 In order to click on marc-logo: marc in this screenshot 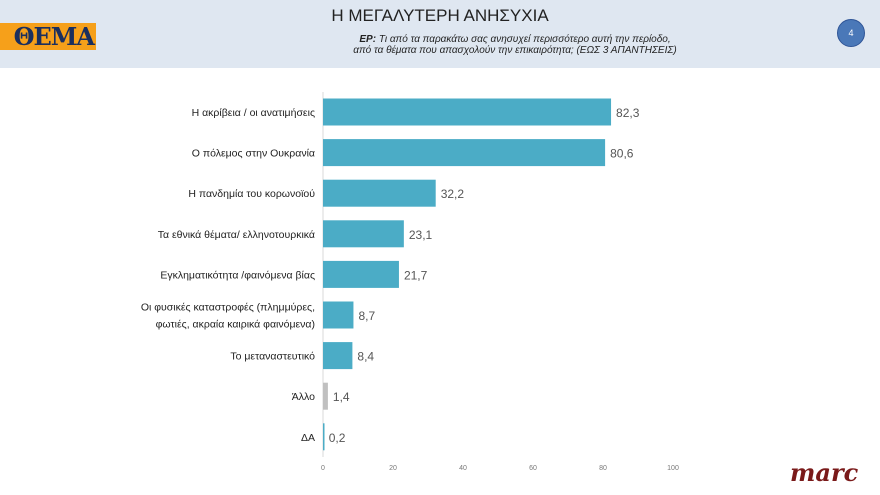, I will do `click(824, 472)`.